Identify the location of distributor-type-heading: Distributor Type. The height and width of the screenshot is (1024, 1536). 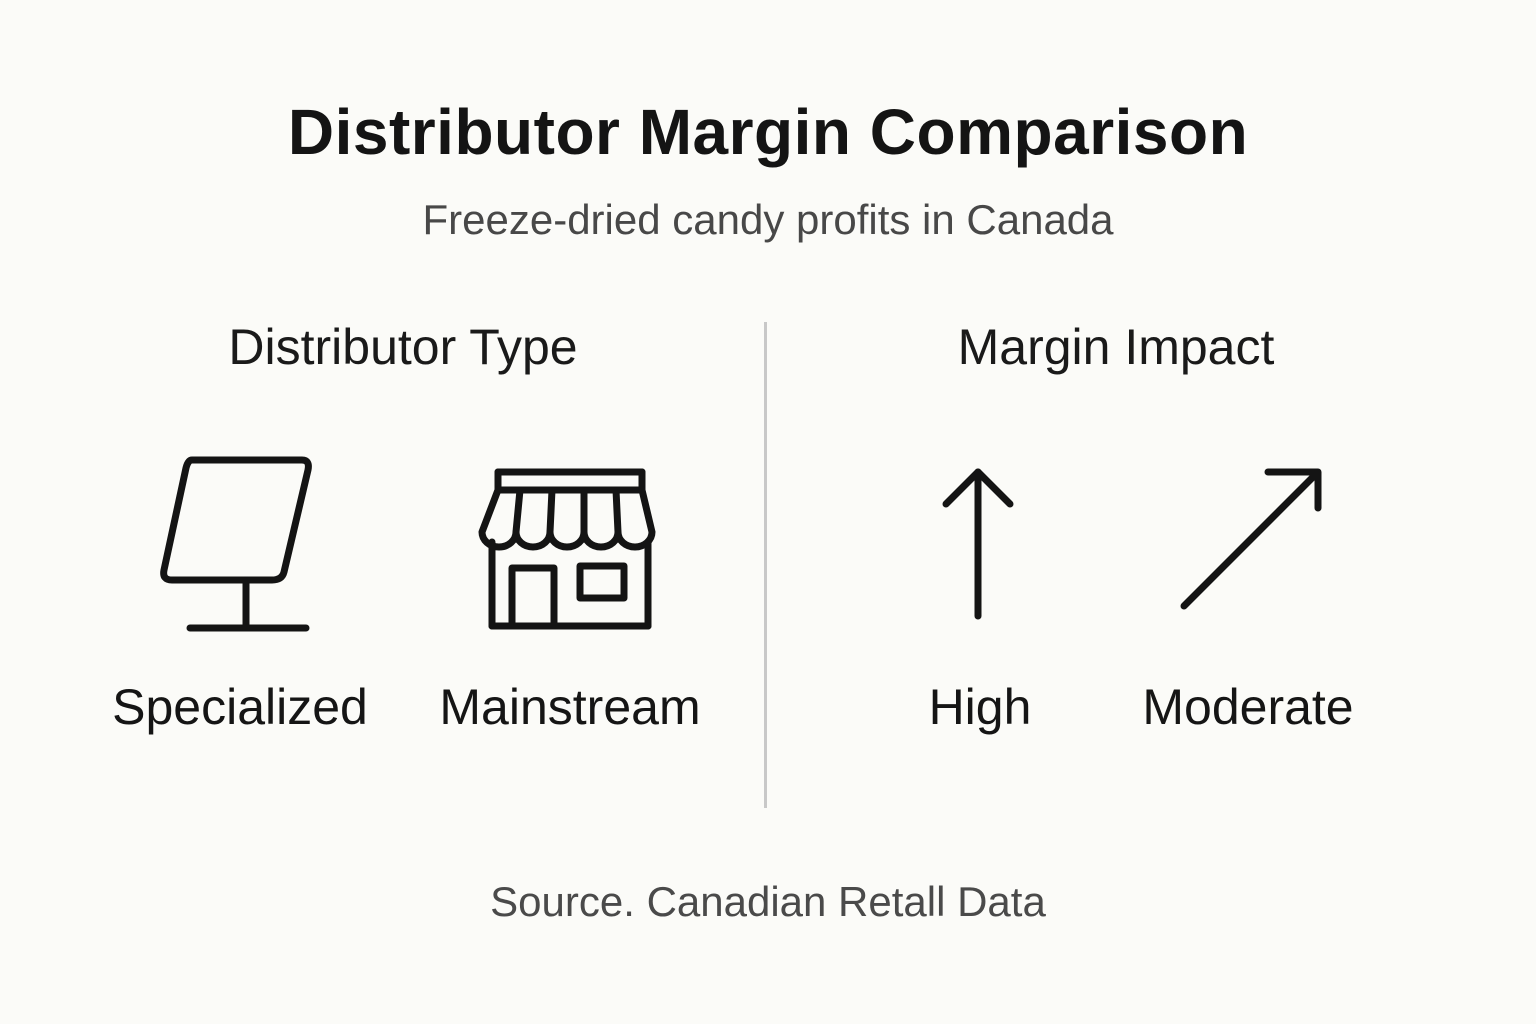
(403, 347).